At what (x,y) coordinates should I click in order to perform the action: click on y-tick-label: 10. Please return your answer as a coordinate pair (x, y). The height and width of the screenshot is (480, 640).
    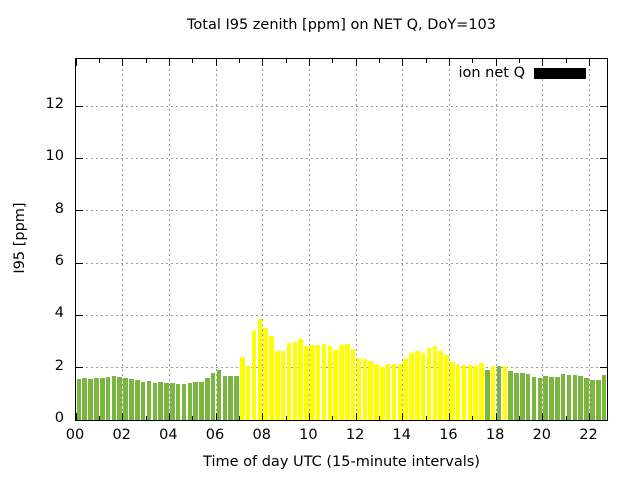
    Looking at the image, I should click on (54, 156).